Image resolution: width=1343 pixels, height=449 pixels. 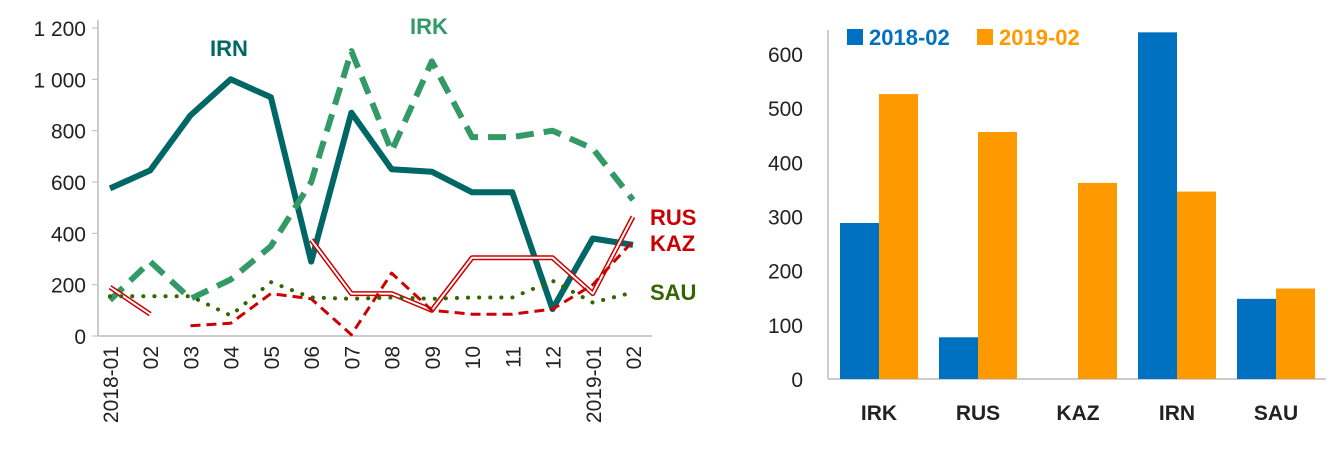 What do you see at coordinates (68, 132) in the screenshot?
I see `y-tick-label: 800` at bounding box center [68, 132].